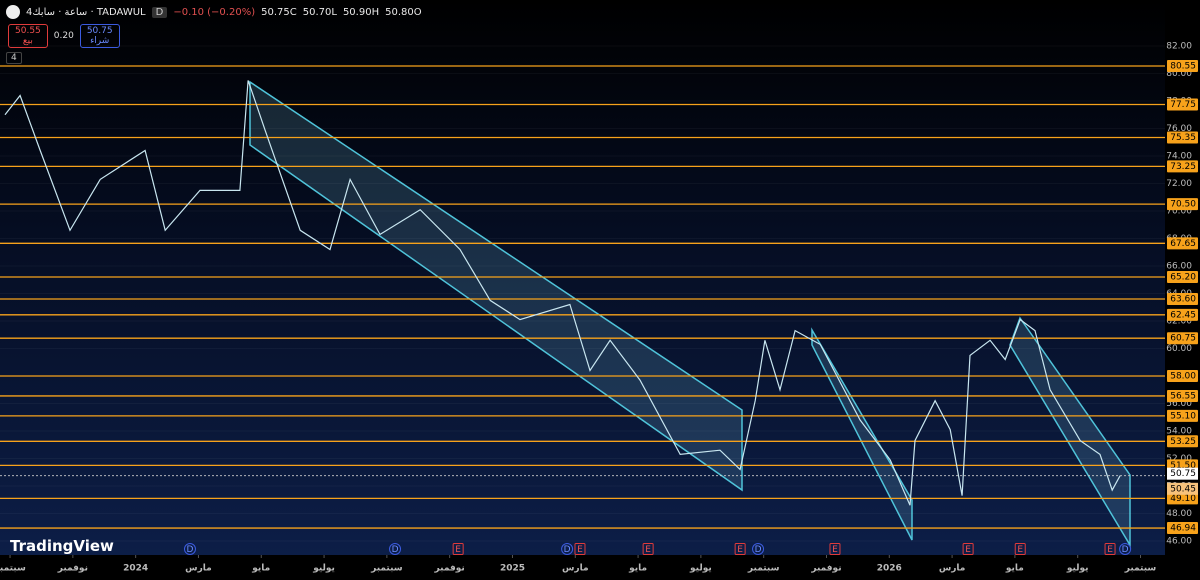 This screenshot has height=580, width=1200. Describe the element at coordinates (1179, 322) in the screenshot. I see `y-tick-label: 62.00` at that location.